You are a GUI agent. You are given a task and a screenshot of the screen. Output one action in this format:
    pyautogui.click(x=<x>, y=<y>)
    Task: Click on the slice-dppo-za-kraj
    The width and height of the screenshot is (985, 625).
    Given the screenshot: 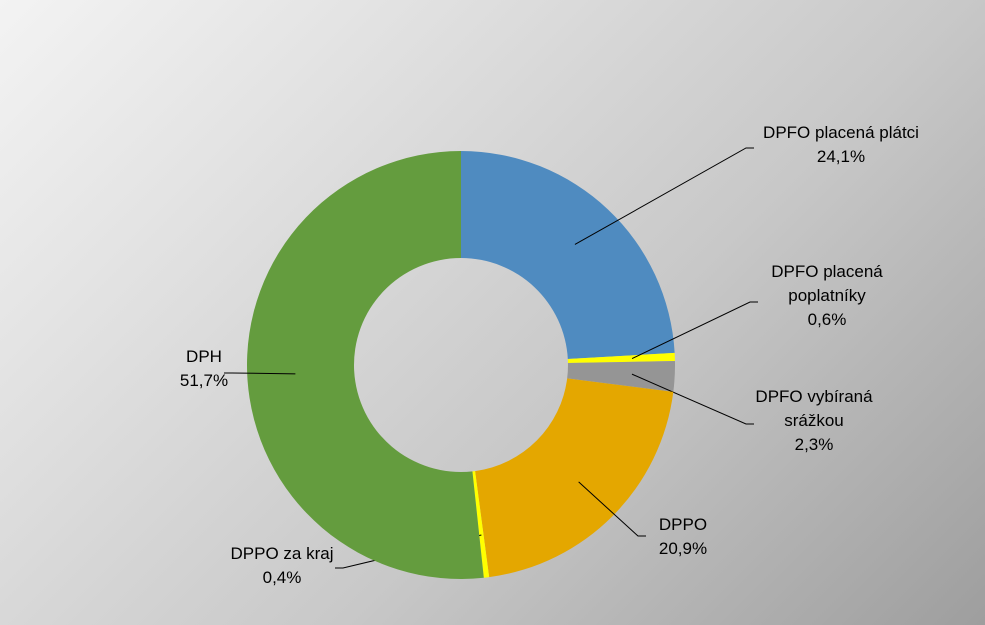 What is the action you would take?
    pyautogui.click(x=481, y=524)
    